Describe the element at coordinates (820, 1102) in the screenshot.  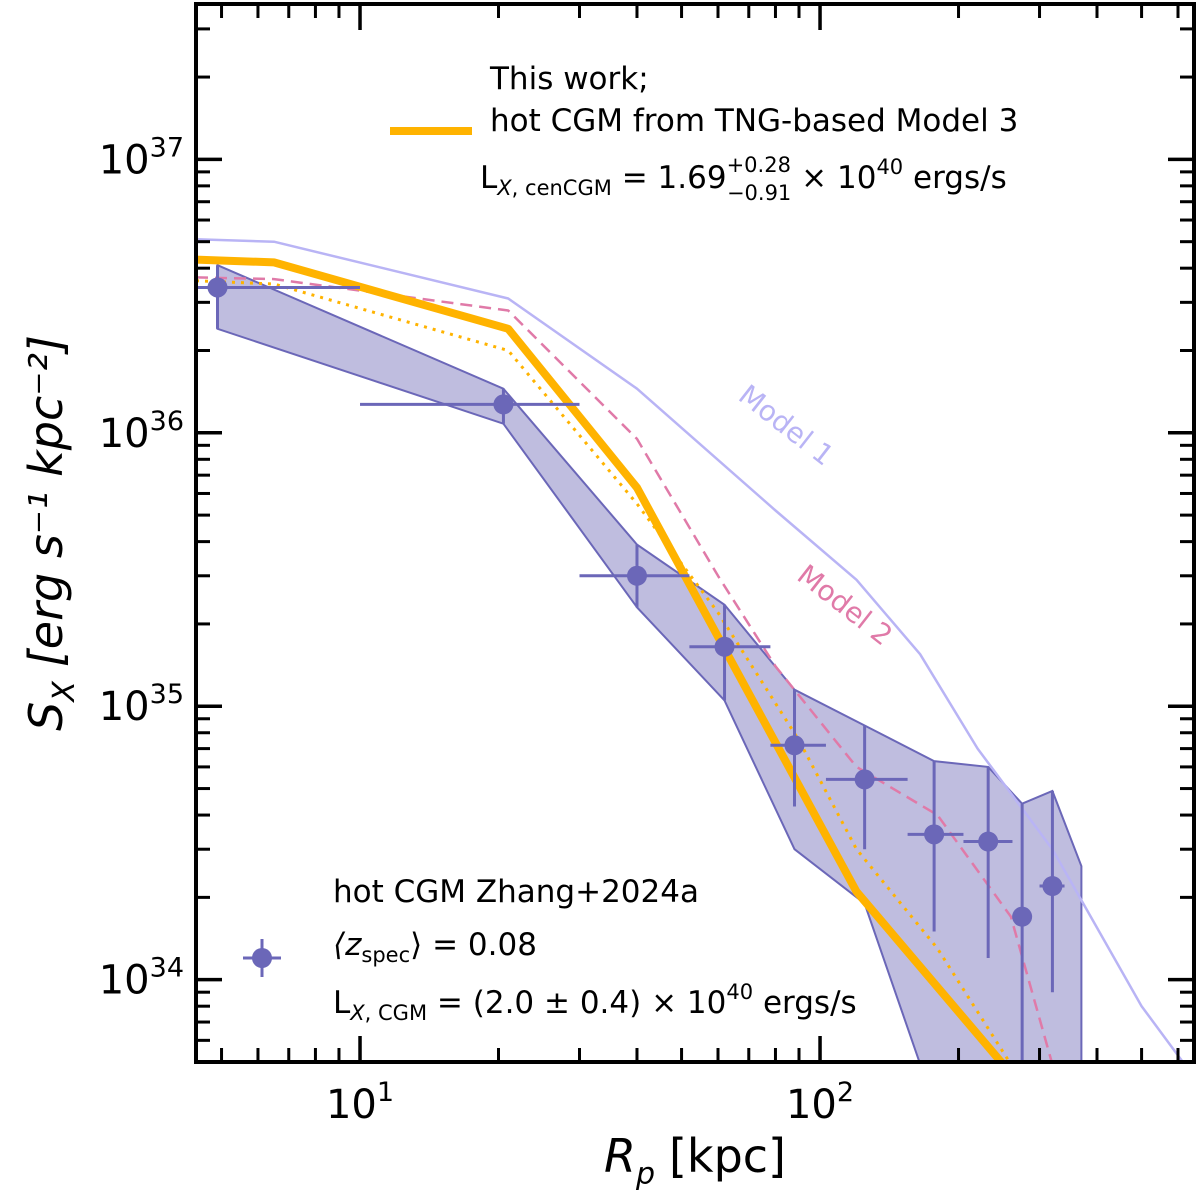
I see `x-tick-label: 102` at that location.